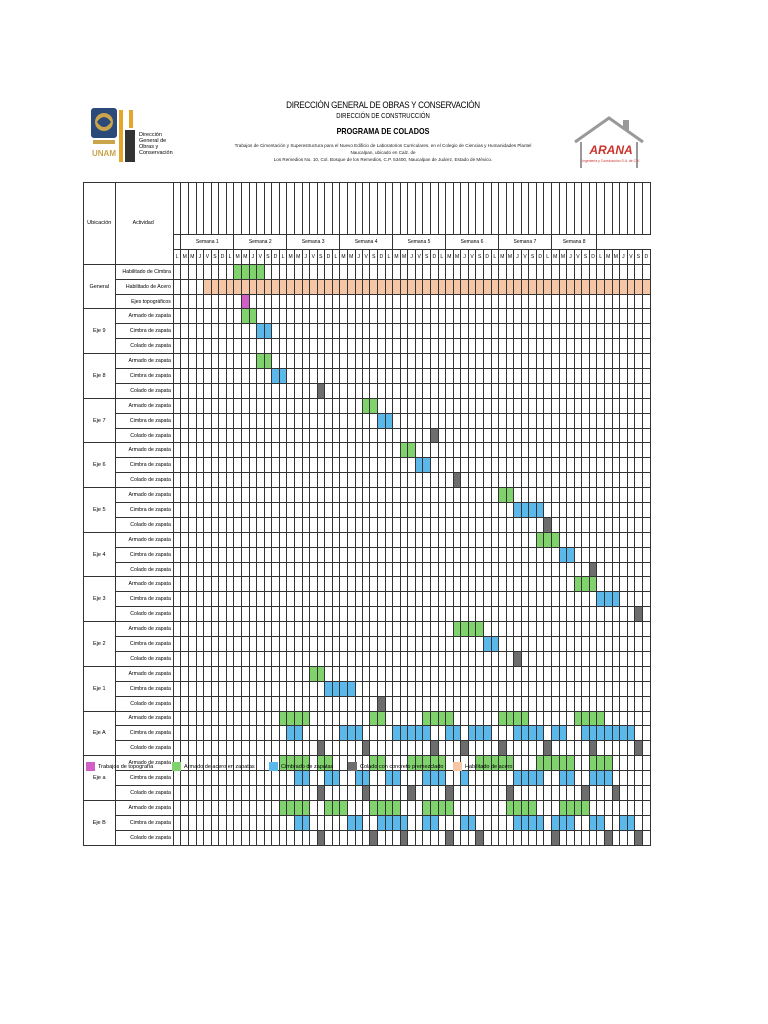 This screenshot has height=1024, width=768. Describe the element at coordinates (90, 766) in the screenshot. I see `legend-swatch` at that location.